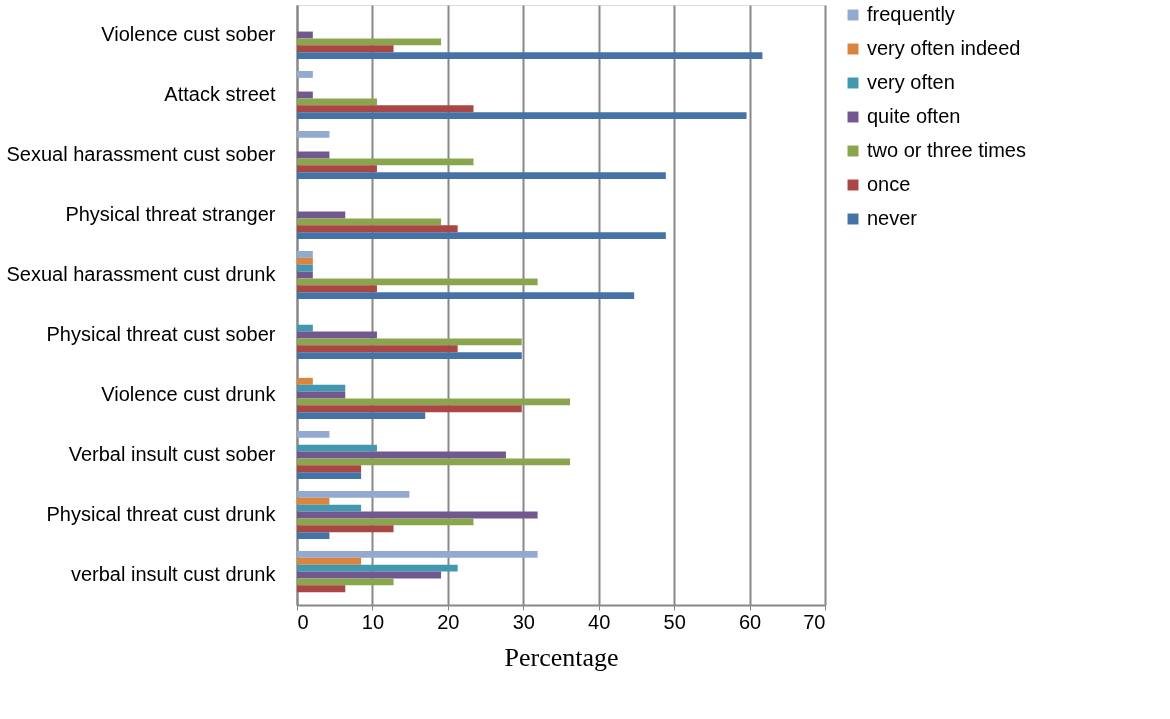 This screenshot has width=1170, height=719. What do you see at coordinates (161, 514) in the screenshot?
I see `y-tick-label: Physical threat cust drunk` at bounding box center [161, 514].